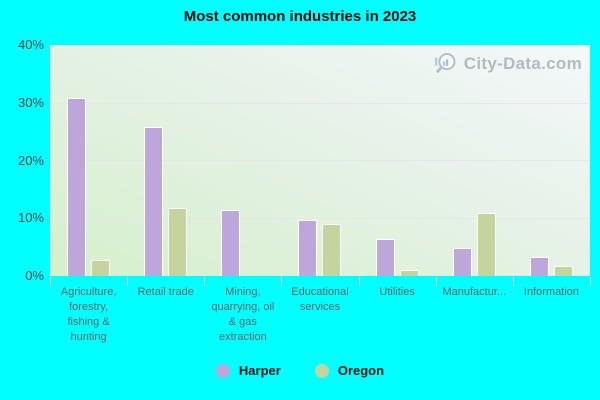  I want to click on legend-item-oregon: Oregon, so click(349, 370).